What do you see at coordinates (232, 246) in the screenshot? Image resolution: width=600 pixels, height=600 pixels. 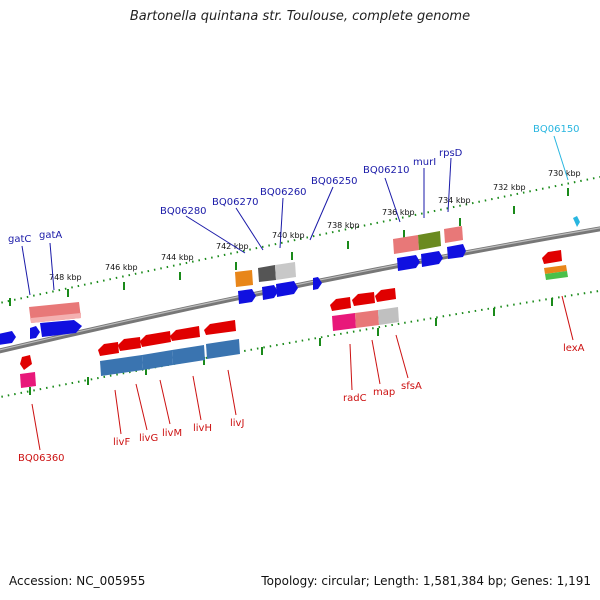 I see `scale-label: 742 kbp` at bounding box center [232, 246].